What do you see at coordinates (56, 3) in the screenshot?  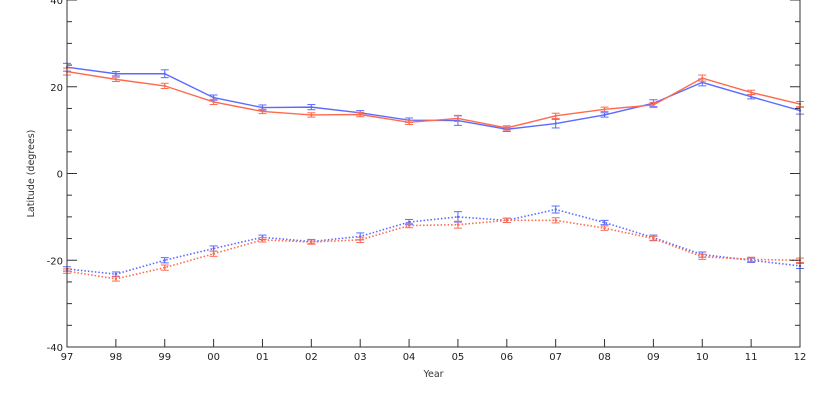 I see `y-tick-label: 40` at bounding box center [56, 3].